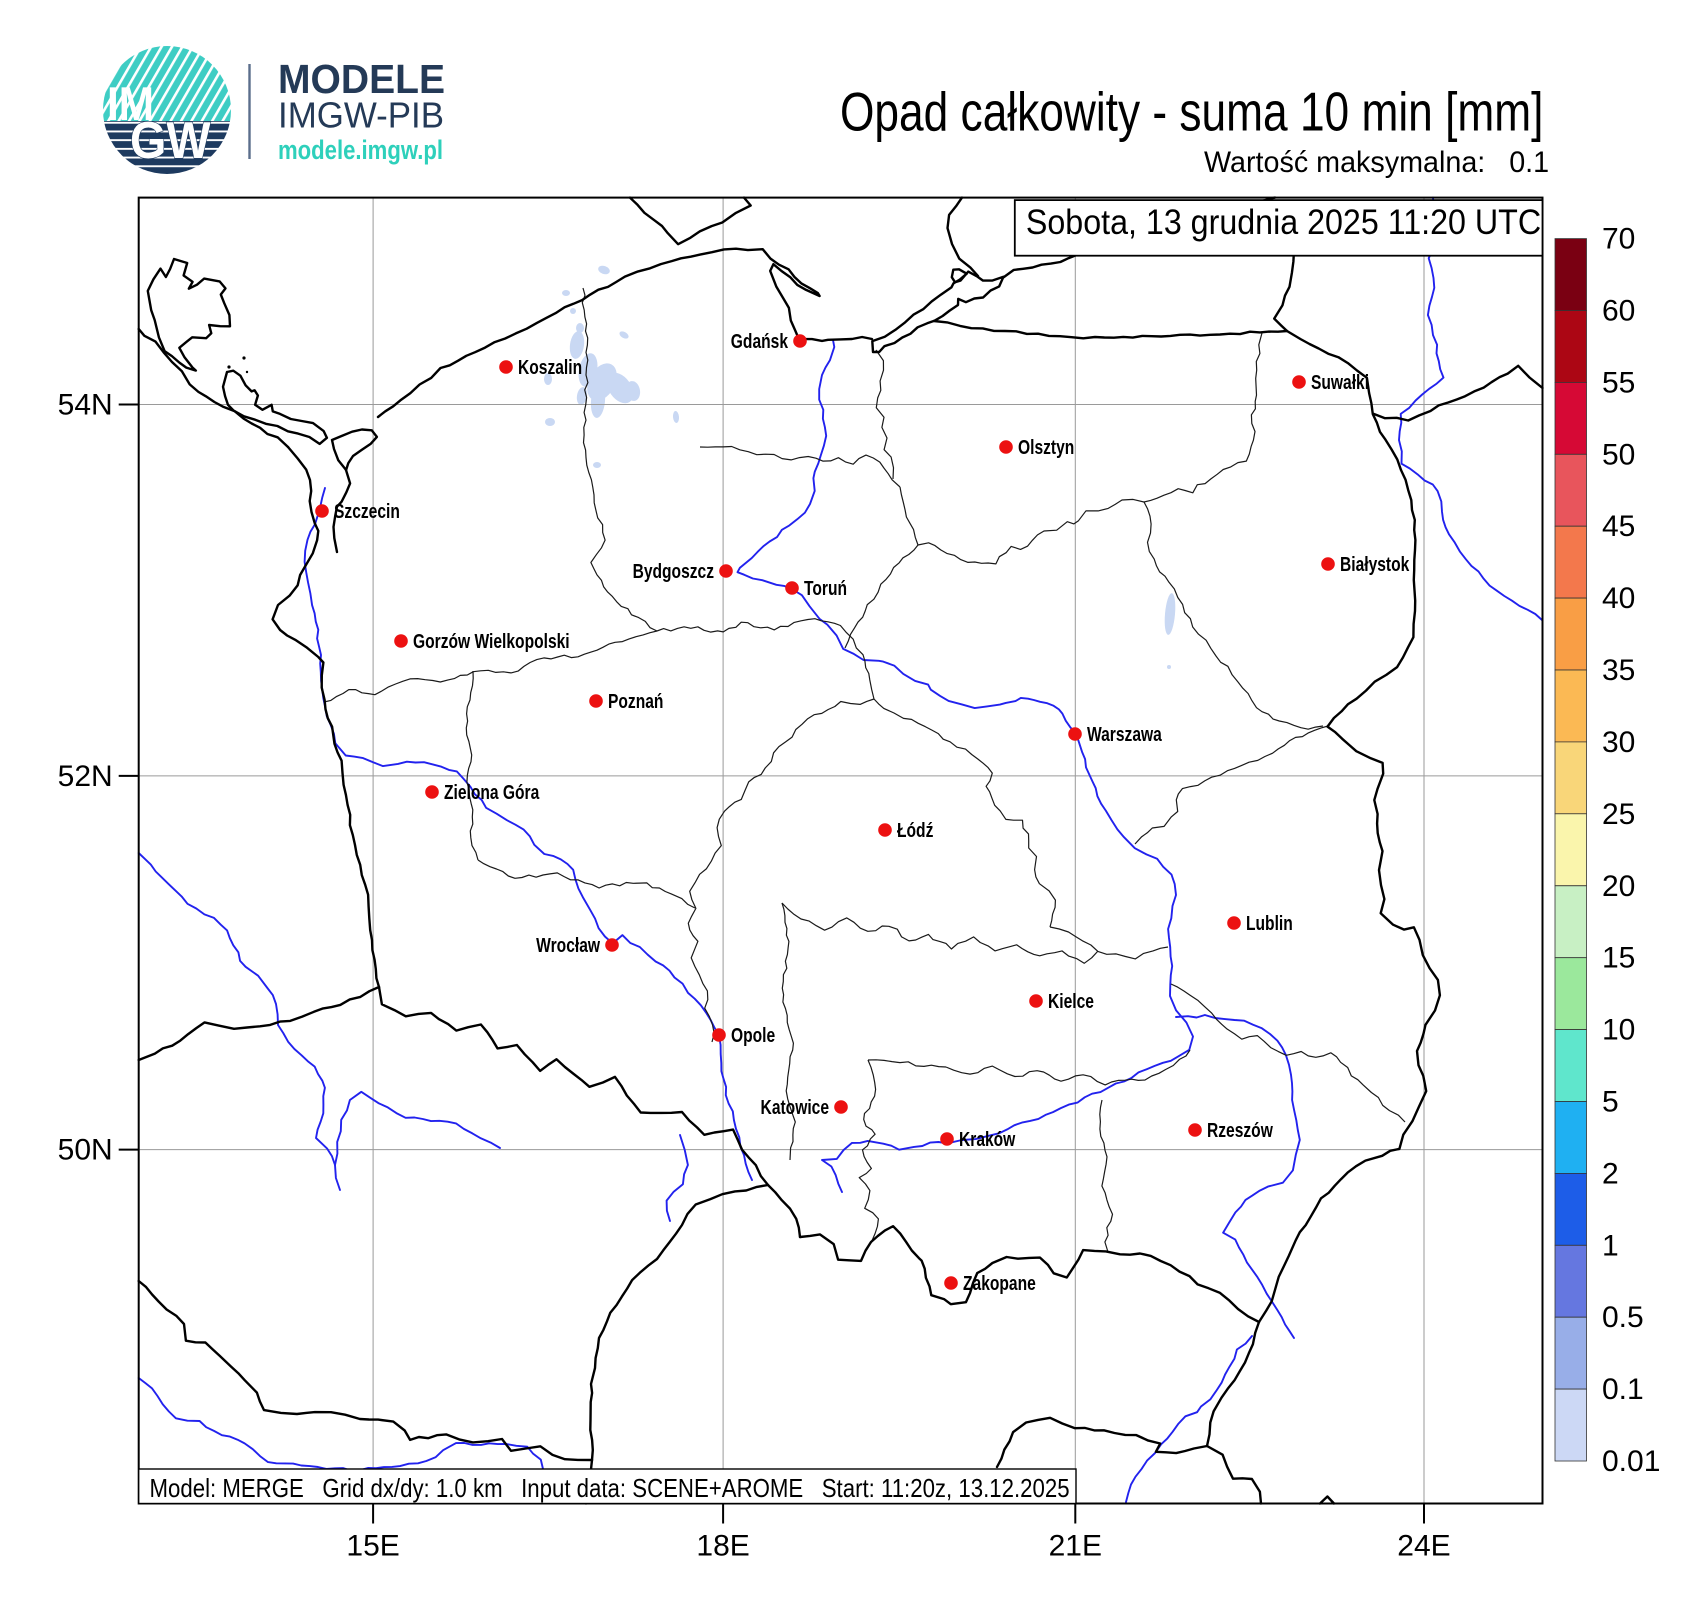 The height and width of the screenshot is (1600, 1700). I want to click on svg-text: Łódź, so click(915, 830).